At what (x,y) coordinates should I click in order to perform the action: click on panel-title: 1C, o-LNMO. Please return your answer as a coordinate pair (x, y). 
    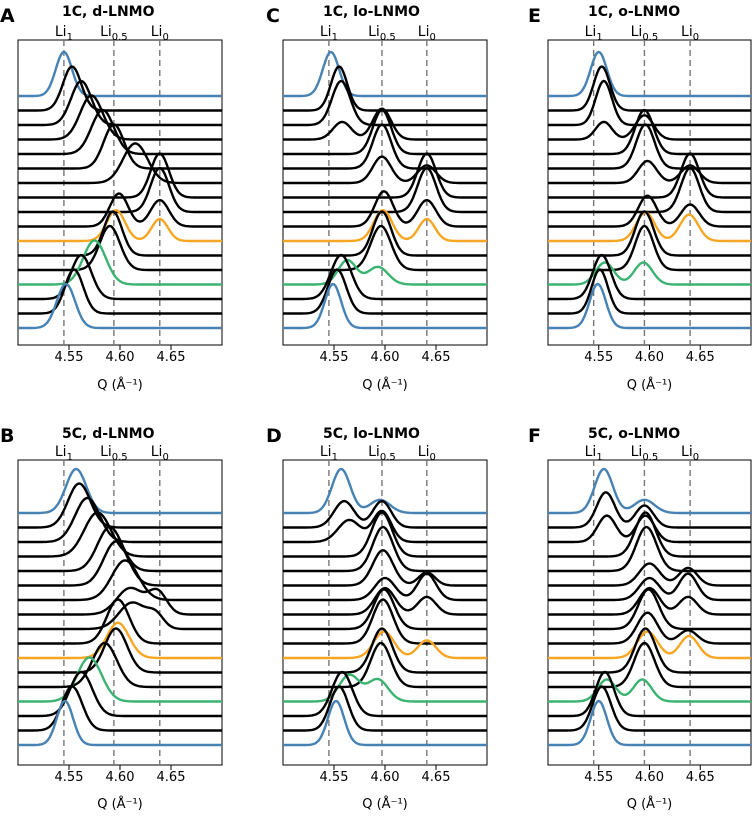
    Looking at the image, I should click on (634, 12).